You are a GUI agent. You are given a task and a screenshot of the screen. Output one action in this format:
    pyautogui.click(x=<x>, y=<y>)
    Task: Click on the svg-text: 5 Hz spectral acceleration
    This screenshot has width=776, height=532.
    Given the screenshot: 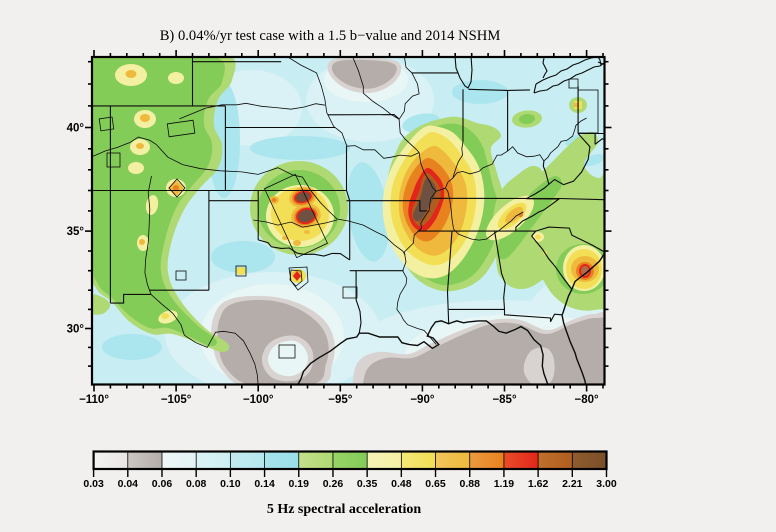 What is the action you would take?
    pyautogui.click(x=344, y=509)
    